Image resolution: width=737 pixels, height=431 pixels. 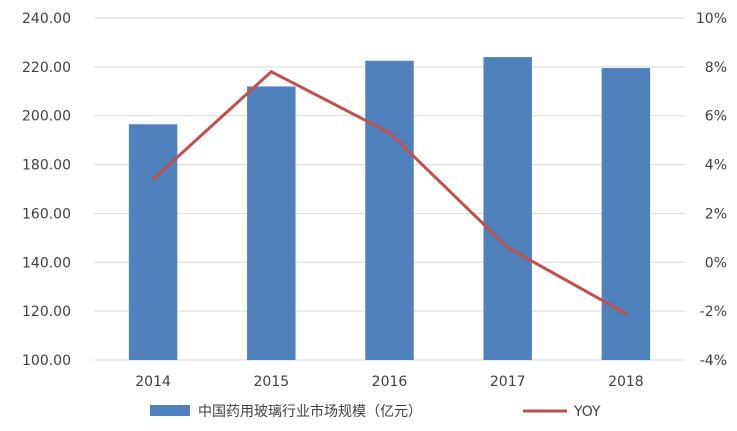 What do you see at coordinates (46, 312) in the screenshot?
I see `left-tick-label: 120.00` at bounding box center [46, 312].